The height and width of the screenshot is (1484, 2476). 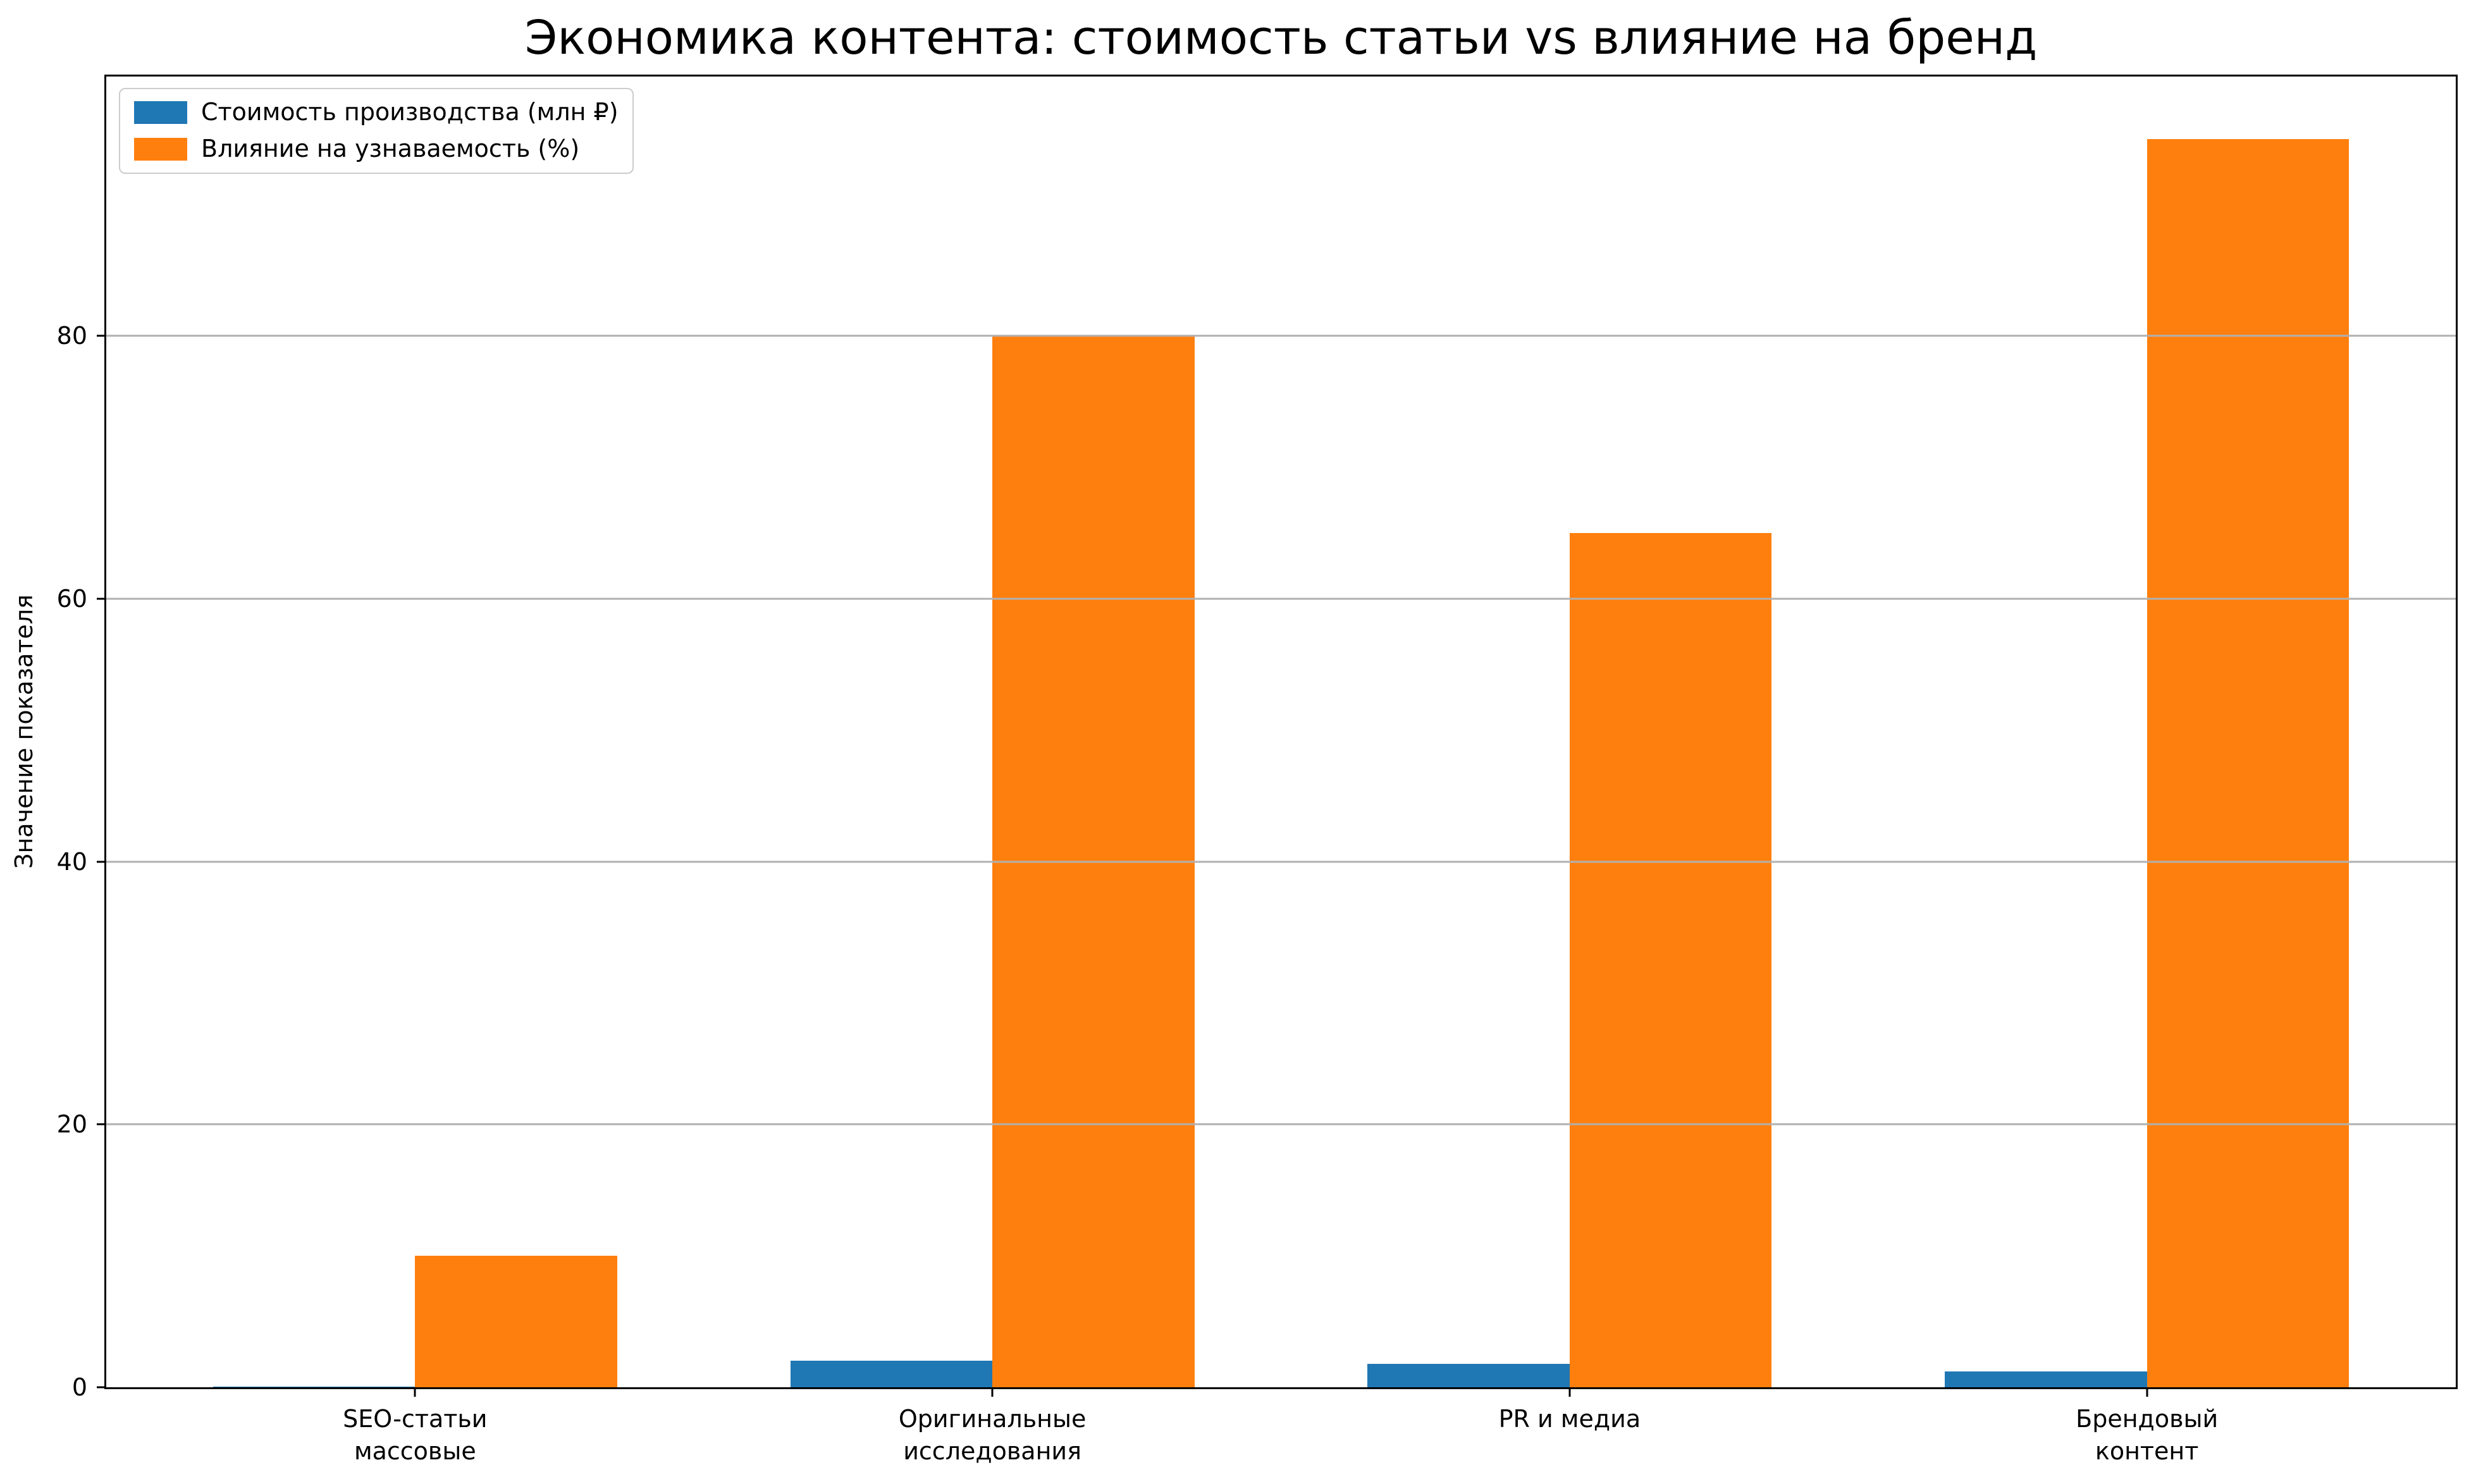 What do you see at coordinates (71, 1124) in the screenshot?
I see `y-tick-label-20: 20` at bounding box center [71, 1124].